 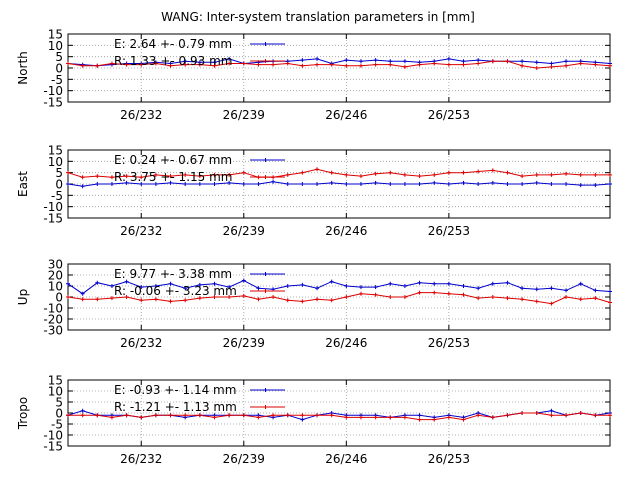 I want to click on y-tick-label: 20, so click(x=55, y=276).